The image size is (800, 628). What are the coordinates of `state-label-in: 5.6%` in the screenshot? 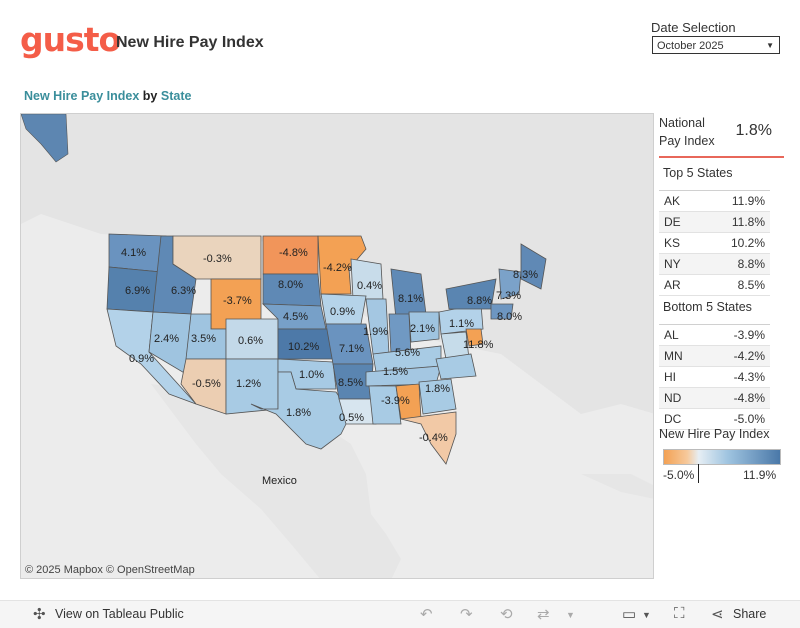 It's located at (407, 353).